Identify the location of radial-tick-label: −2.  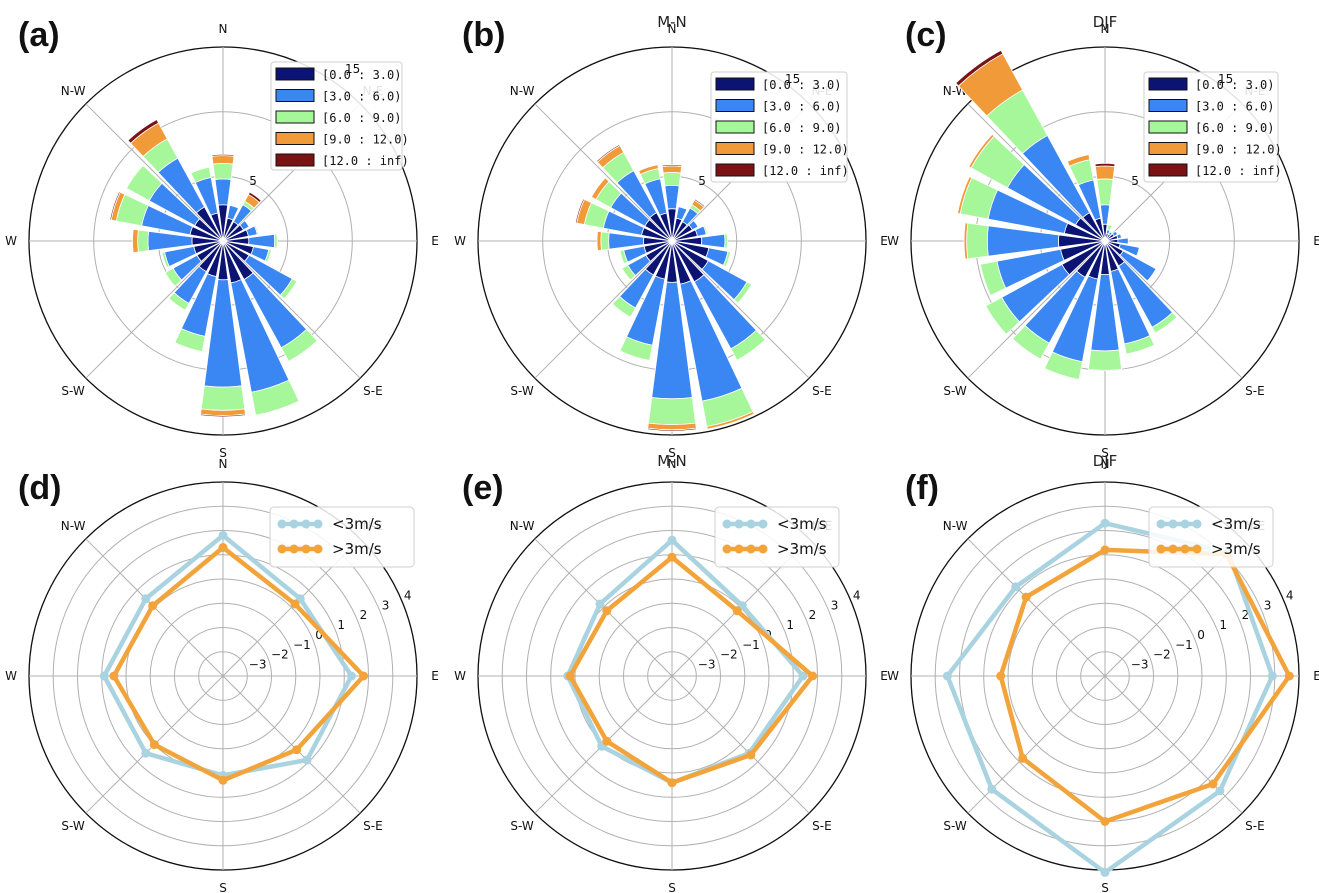
(280, 655).